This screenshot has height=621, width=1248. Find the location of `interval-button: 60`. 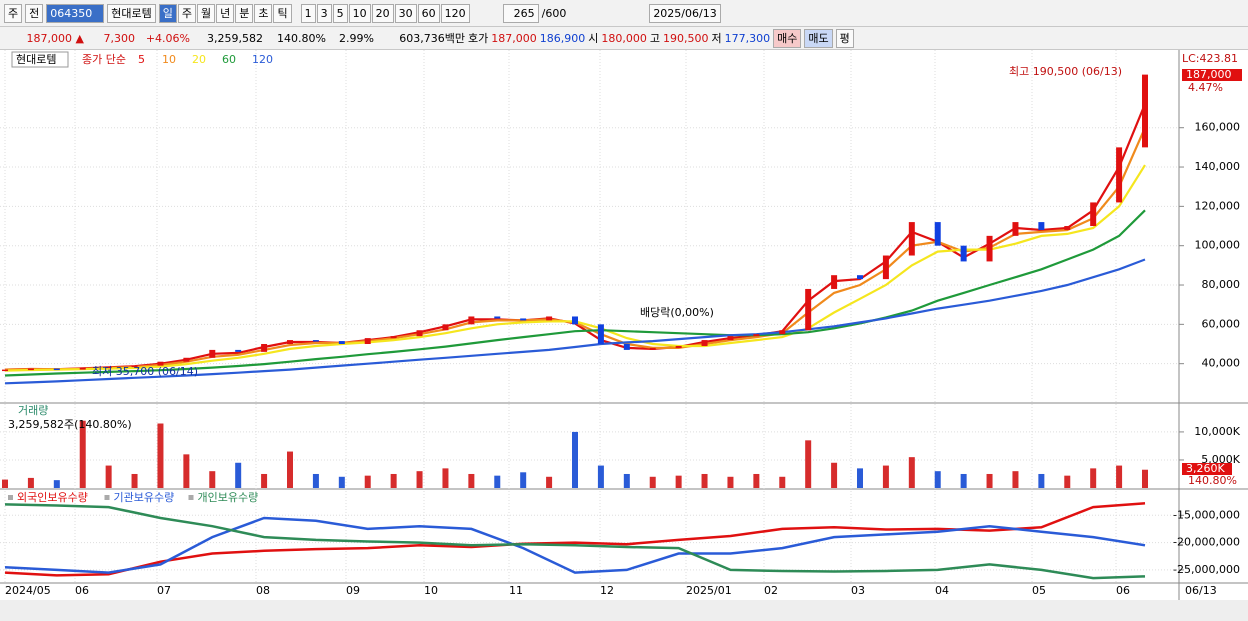

interval-button: 60 is located at coordinates (428, 13).